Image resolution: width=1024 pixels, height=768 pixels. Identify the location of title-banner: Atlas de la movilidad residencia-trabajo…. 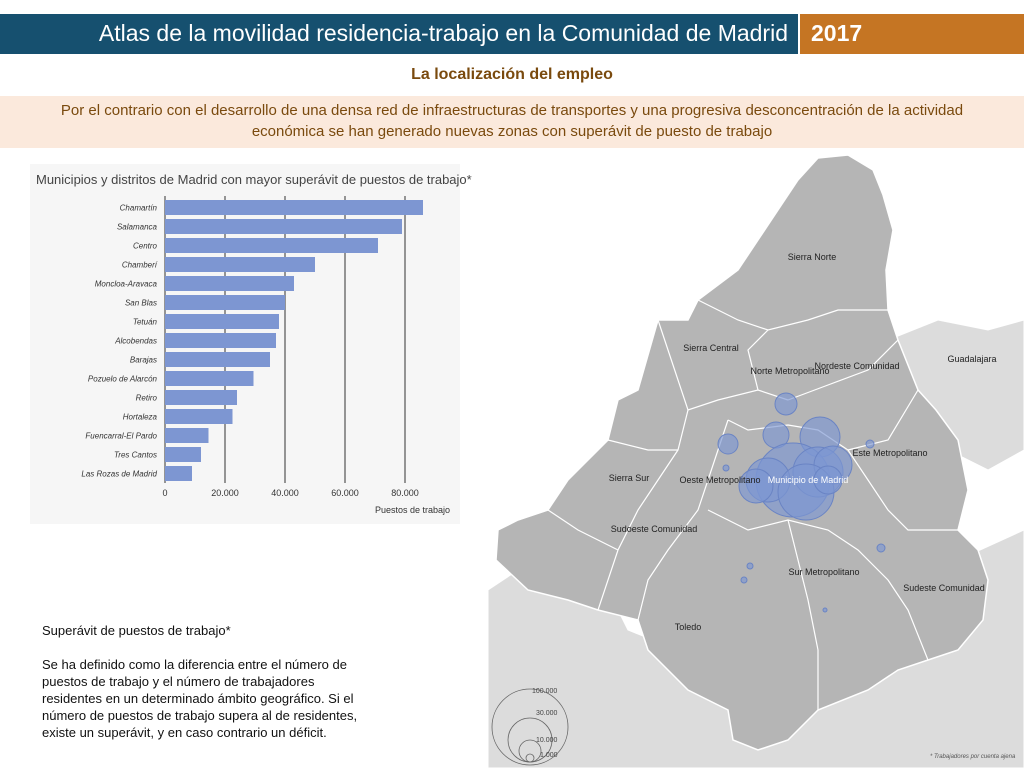
(399, 34).